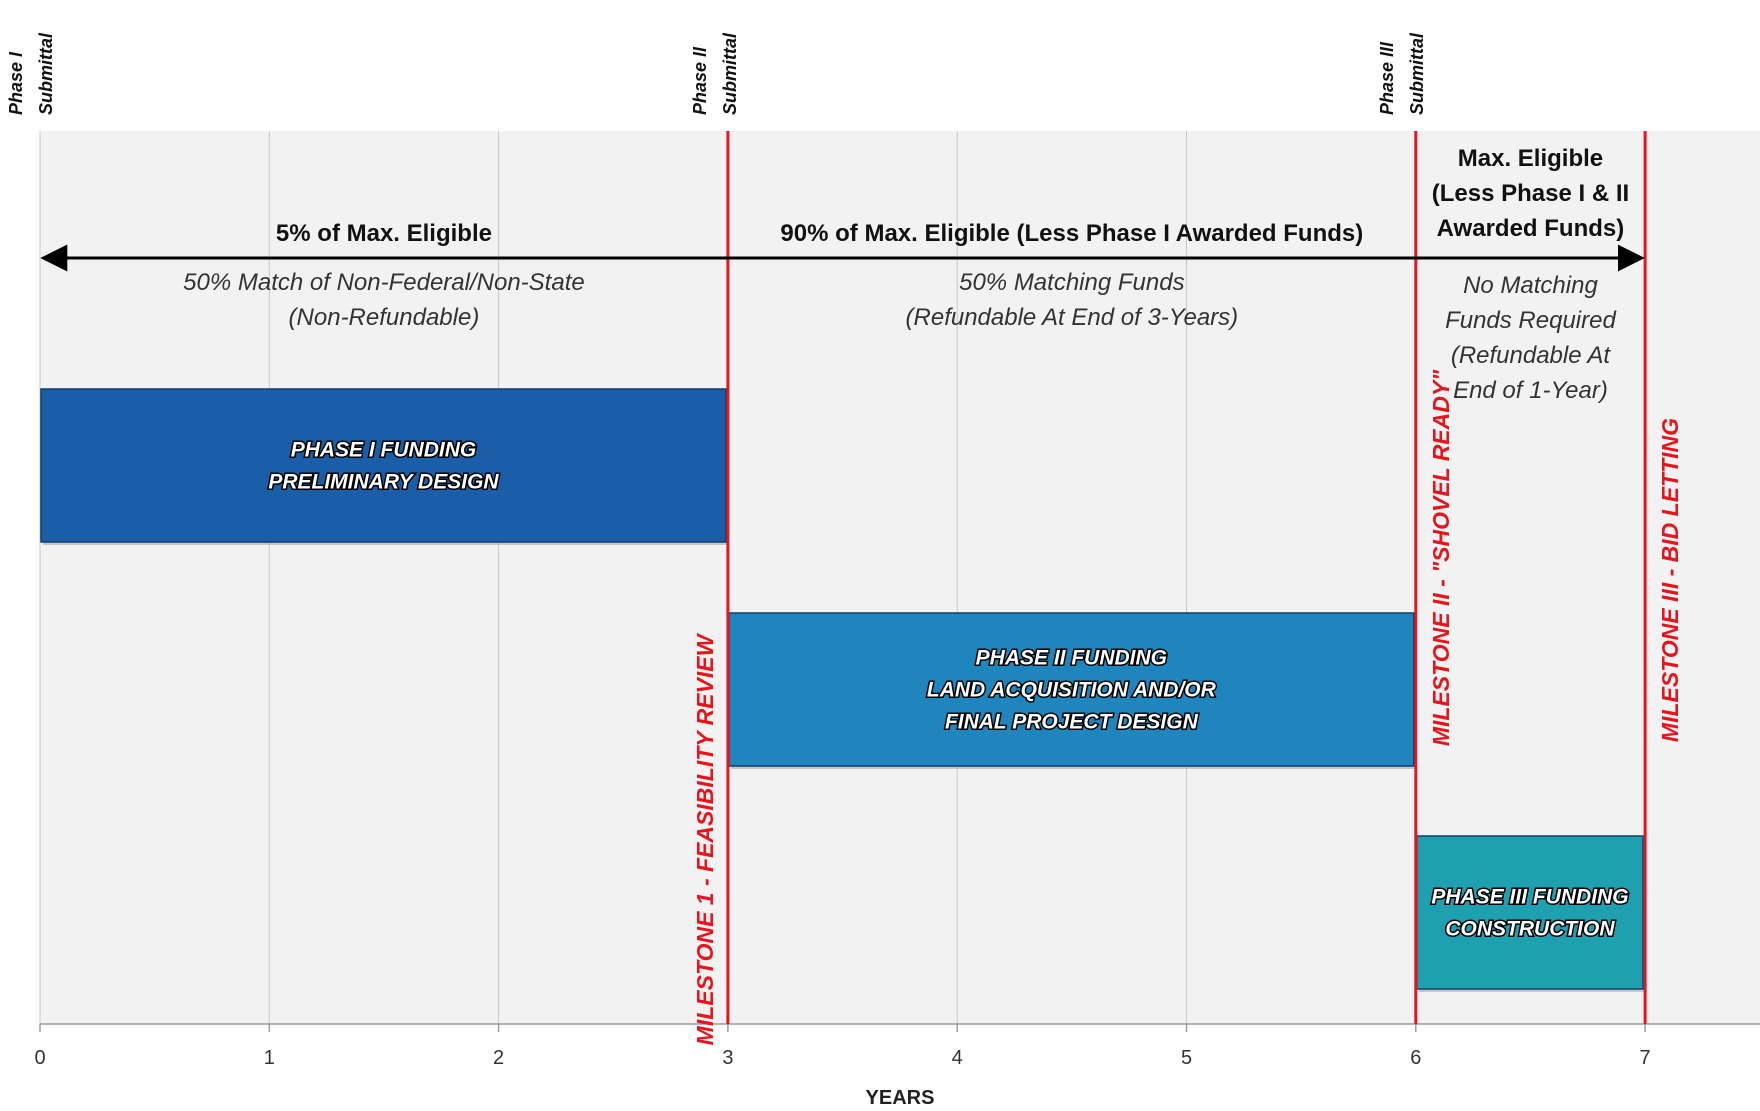  What do you see at coordinates (1186, 1058) in the screenshot?
I see `tick-label: 5` at bounding box center [1186, 1058].